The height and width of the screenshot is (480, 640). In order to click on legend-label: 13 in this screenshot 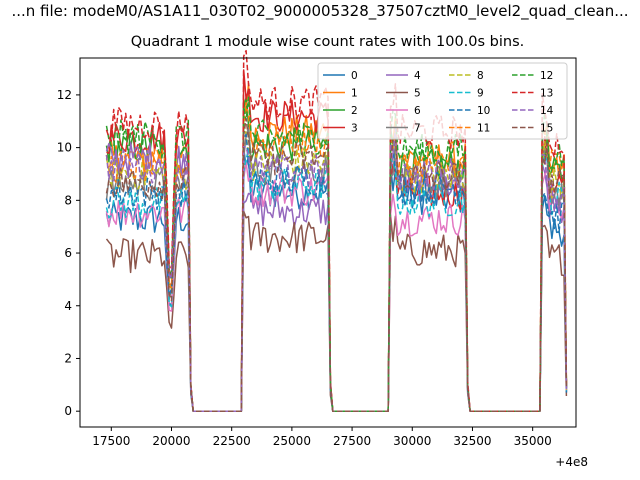, I will do `click(546, 94)`.